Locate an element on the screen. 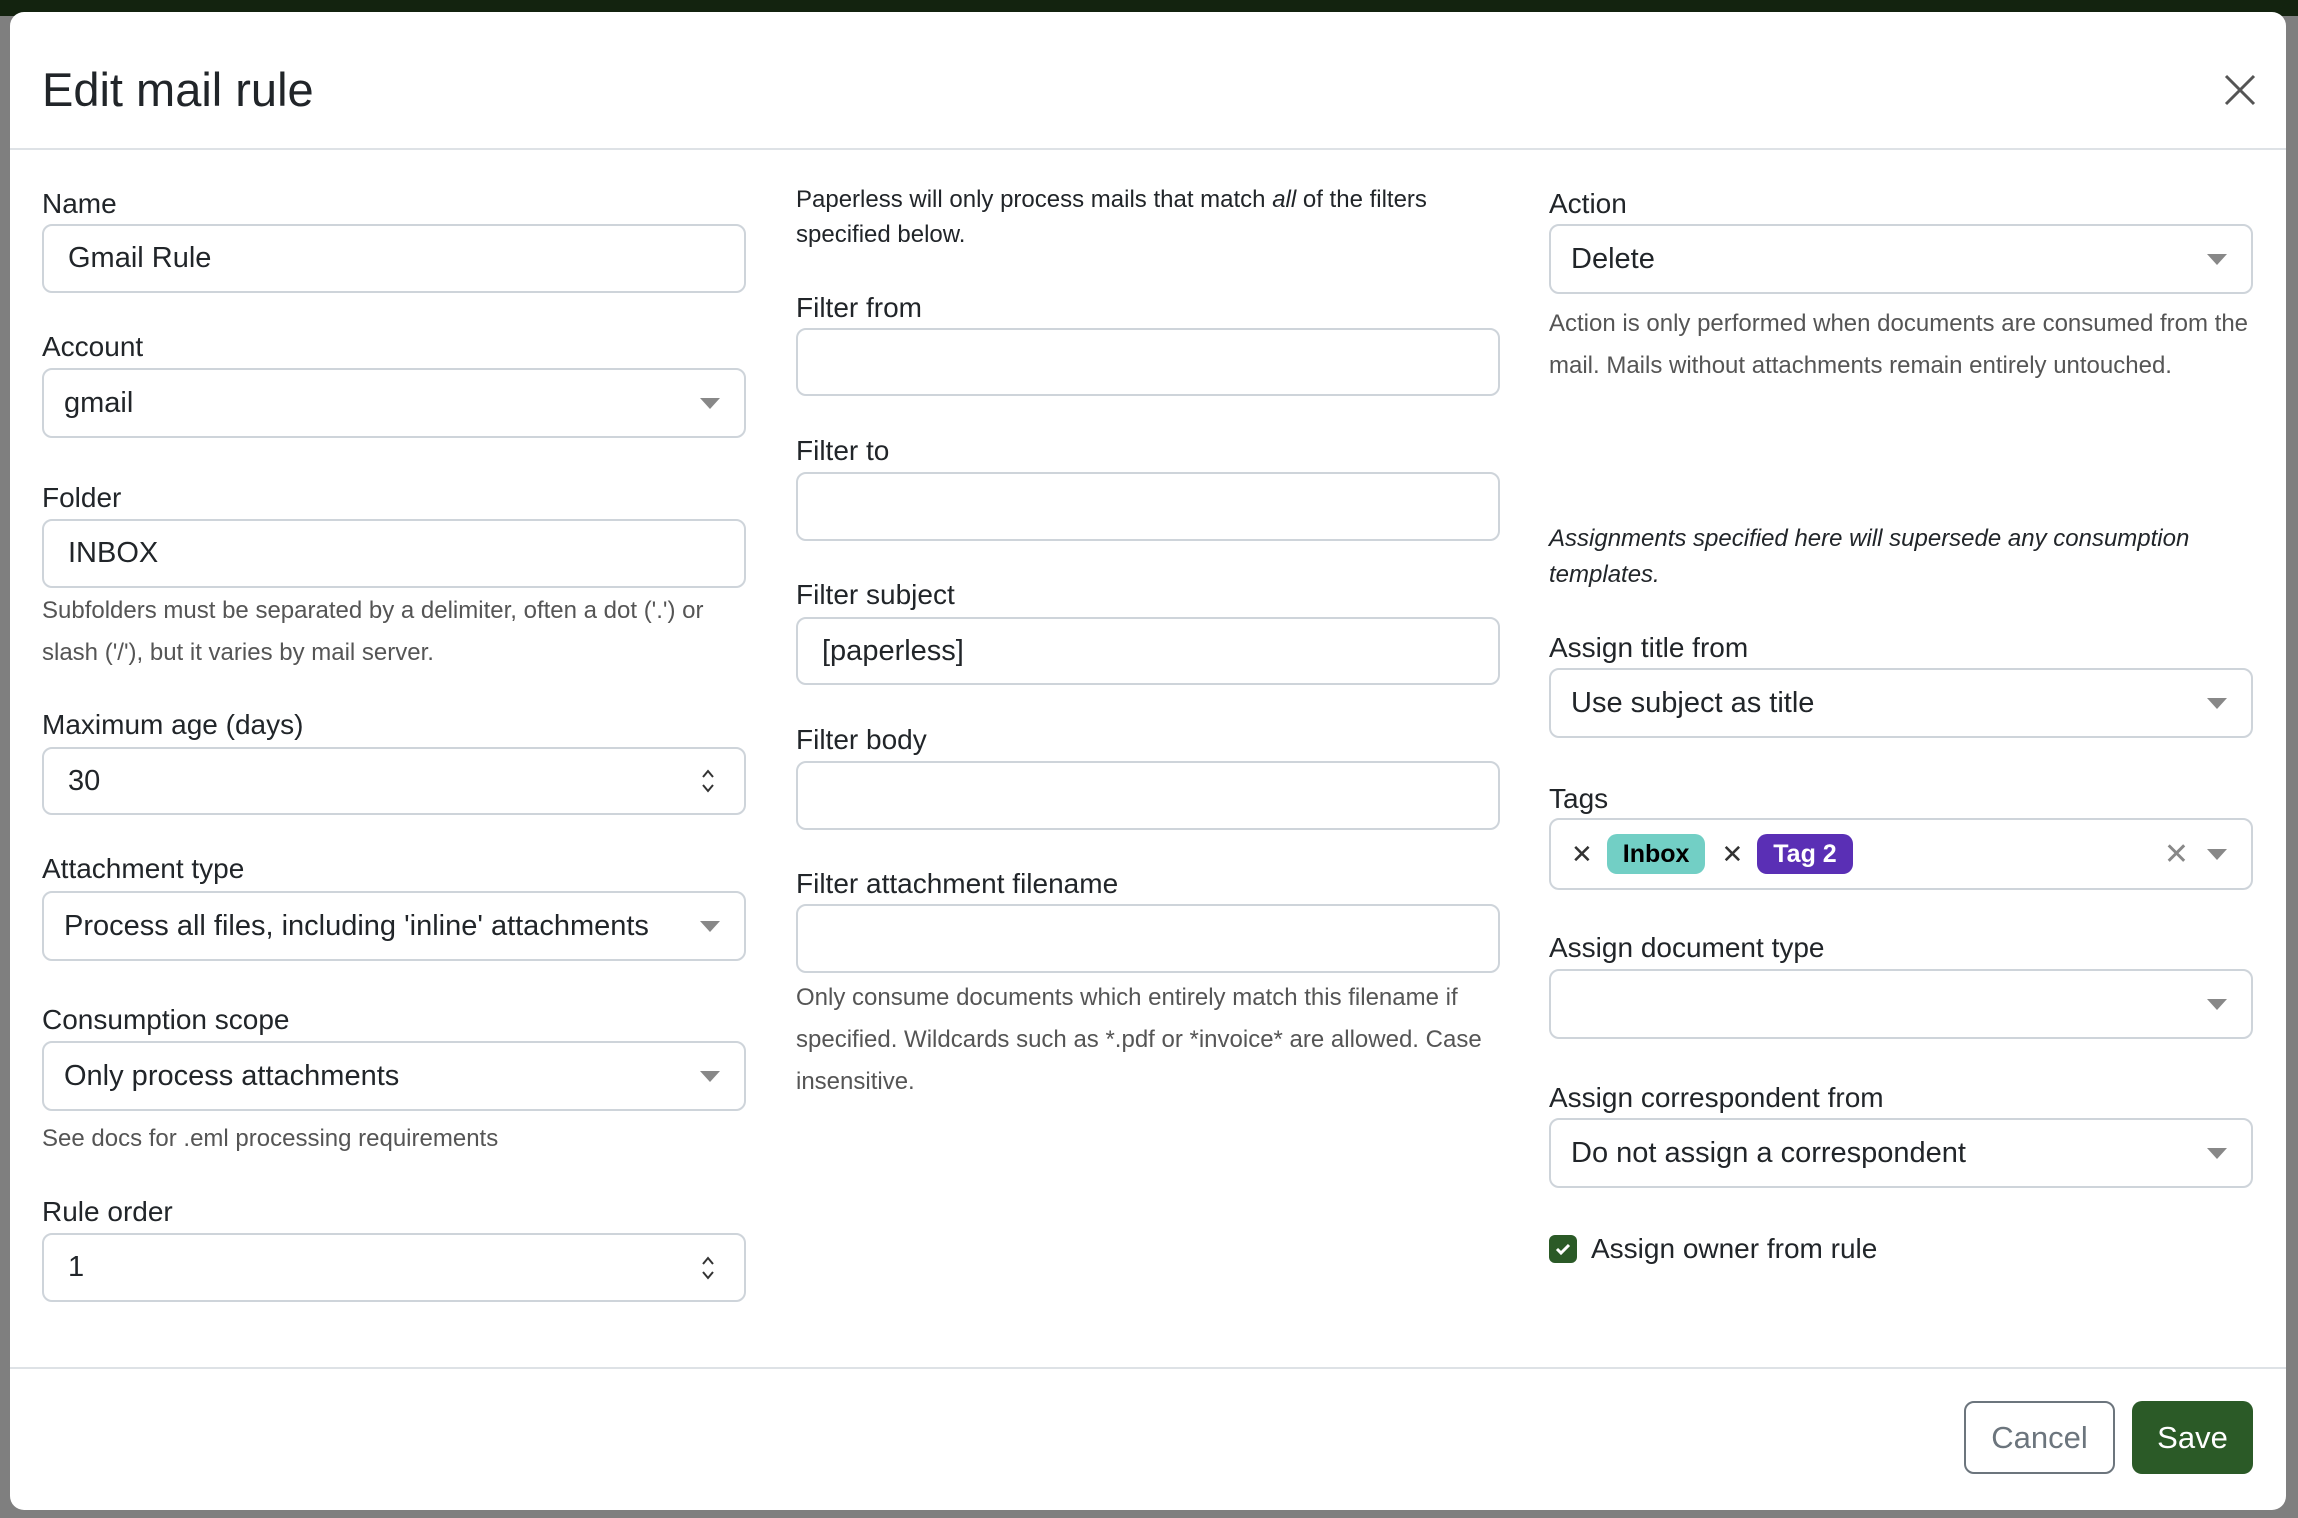 The image size is (2298, 1518). tag-badge: Inbox is located at coordinates (1656, 854).